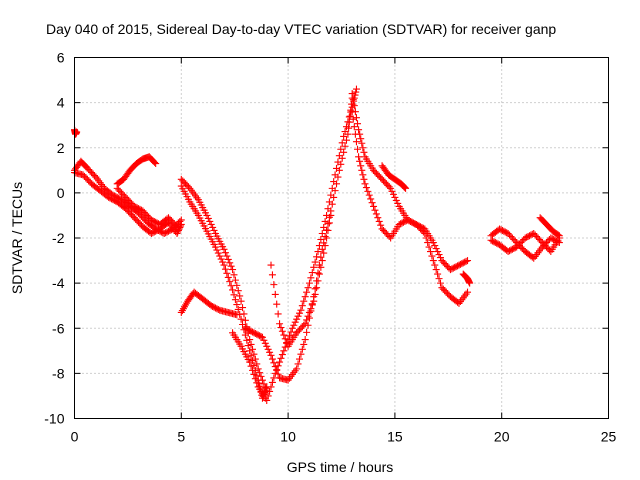  I want to click on y-tick-label: -6, so click(58, 328).